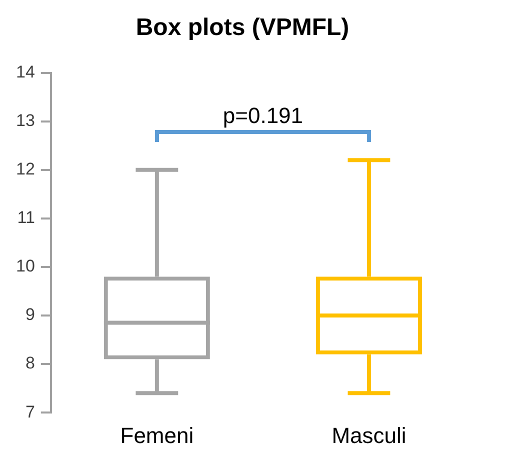 This screenshot has width=505, height=458. I want to click on y-tick-label: 8, so click(30, 363).